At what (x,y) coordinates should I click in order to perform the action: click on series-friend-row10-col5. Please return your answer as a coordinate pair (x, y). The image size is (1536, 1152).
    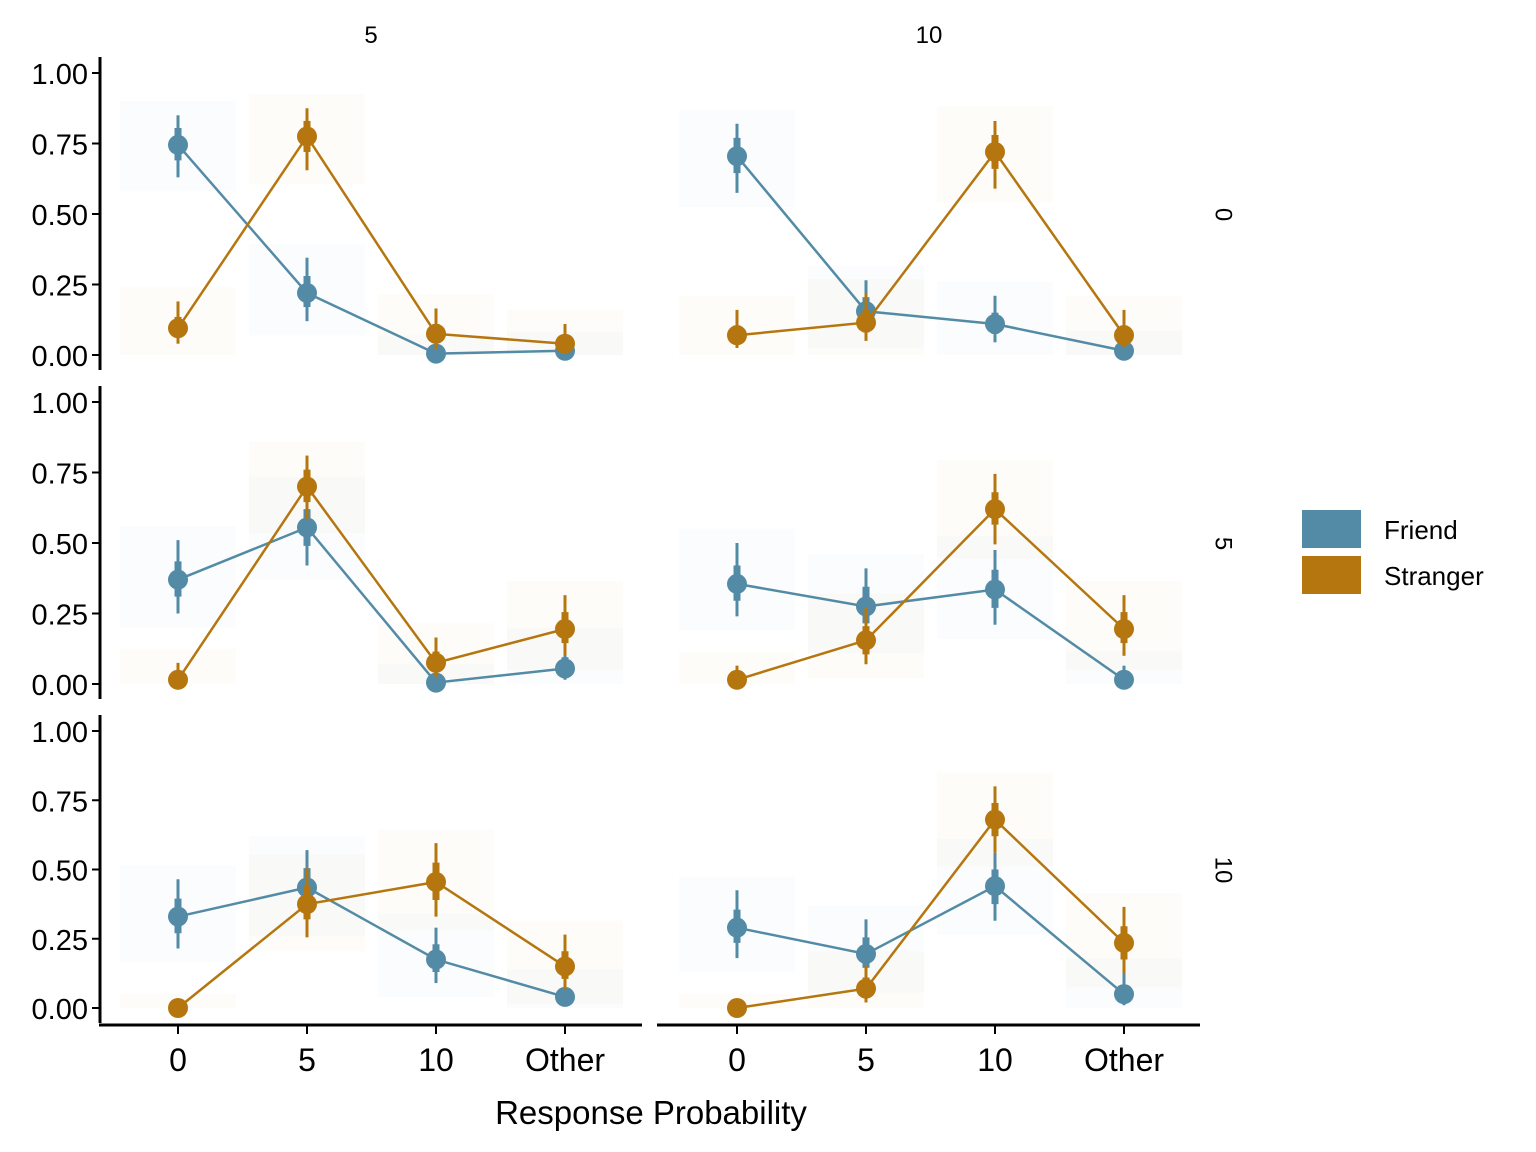
    Looking at the image, I should click on (371, 928).